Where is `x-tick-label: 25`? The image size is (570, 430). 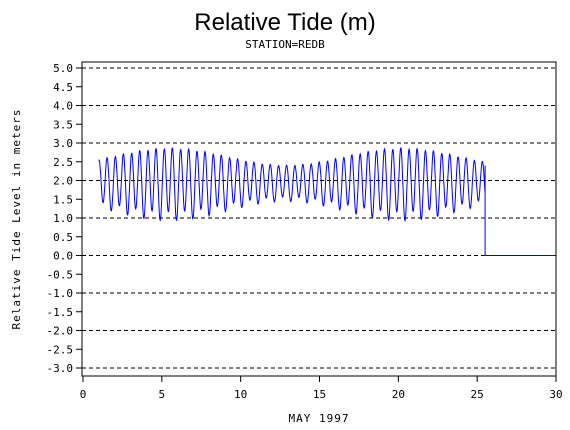 x-tick-label: 25 is located at coordinates (477, 394).